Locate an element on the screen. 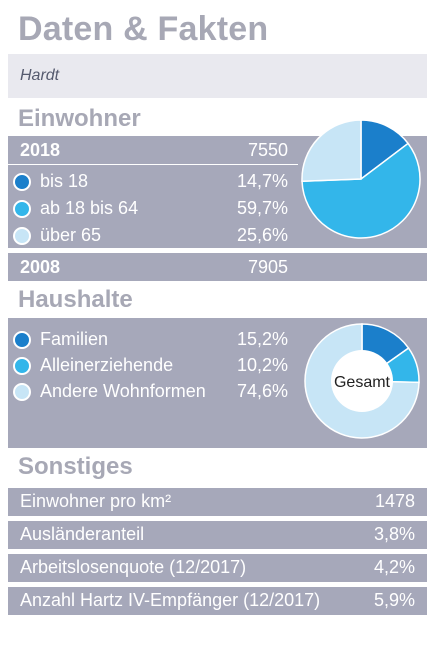 This screenshot has height=648, width=433. sonstiges-value: 5,9% is located at coordinates (394, 600).